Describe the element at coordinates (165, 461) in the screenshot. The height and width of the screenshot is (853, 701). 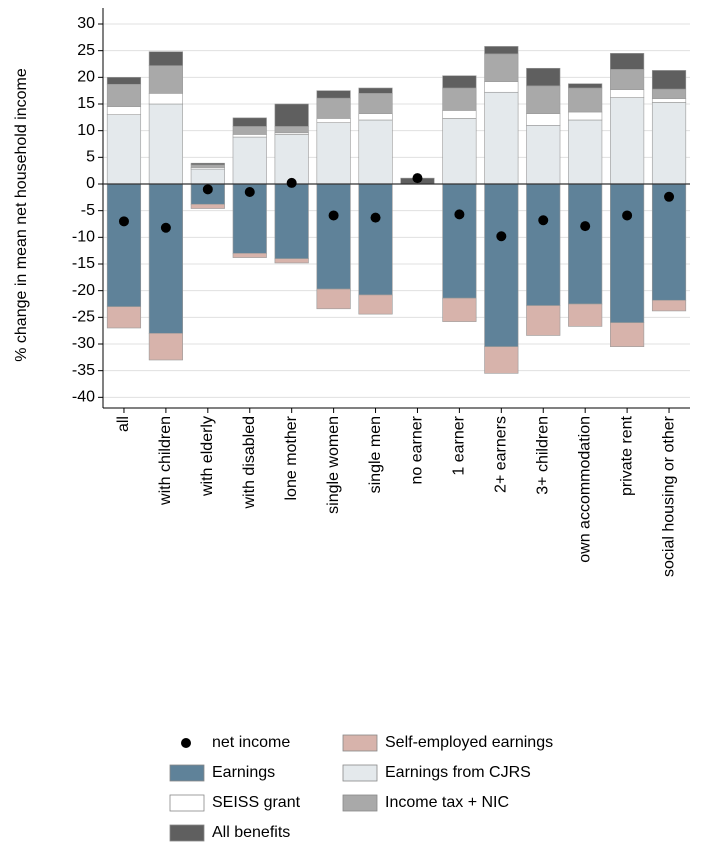
I see `x-tick-label: with children` at that location.